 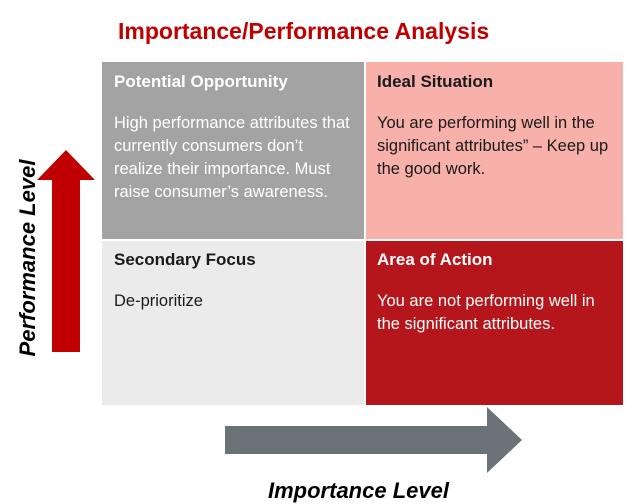 I want to click on quadrant-title: Area of Action, so click(x=435, y=259).